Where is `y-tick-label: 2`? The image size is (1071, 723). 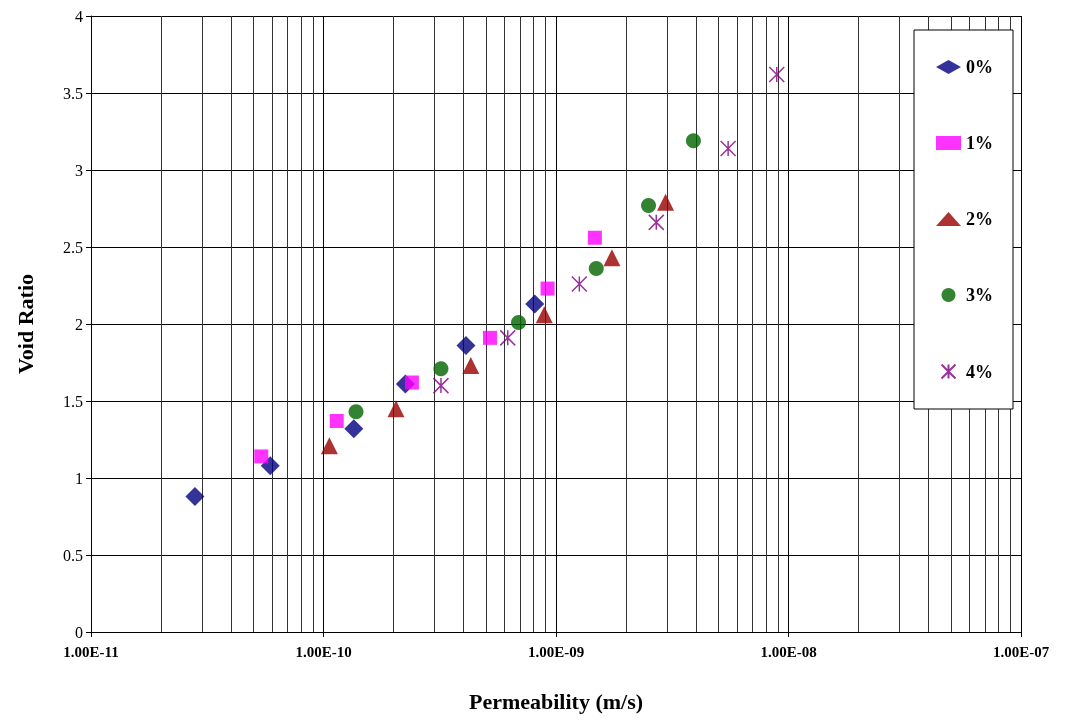
y-tick-label: 2 is located at coordinates (79, 324).